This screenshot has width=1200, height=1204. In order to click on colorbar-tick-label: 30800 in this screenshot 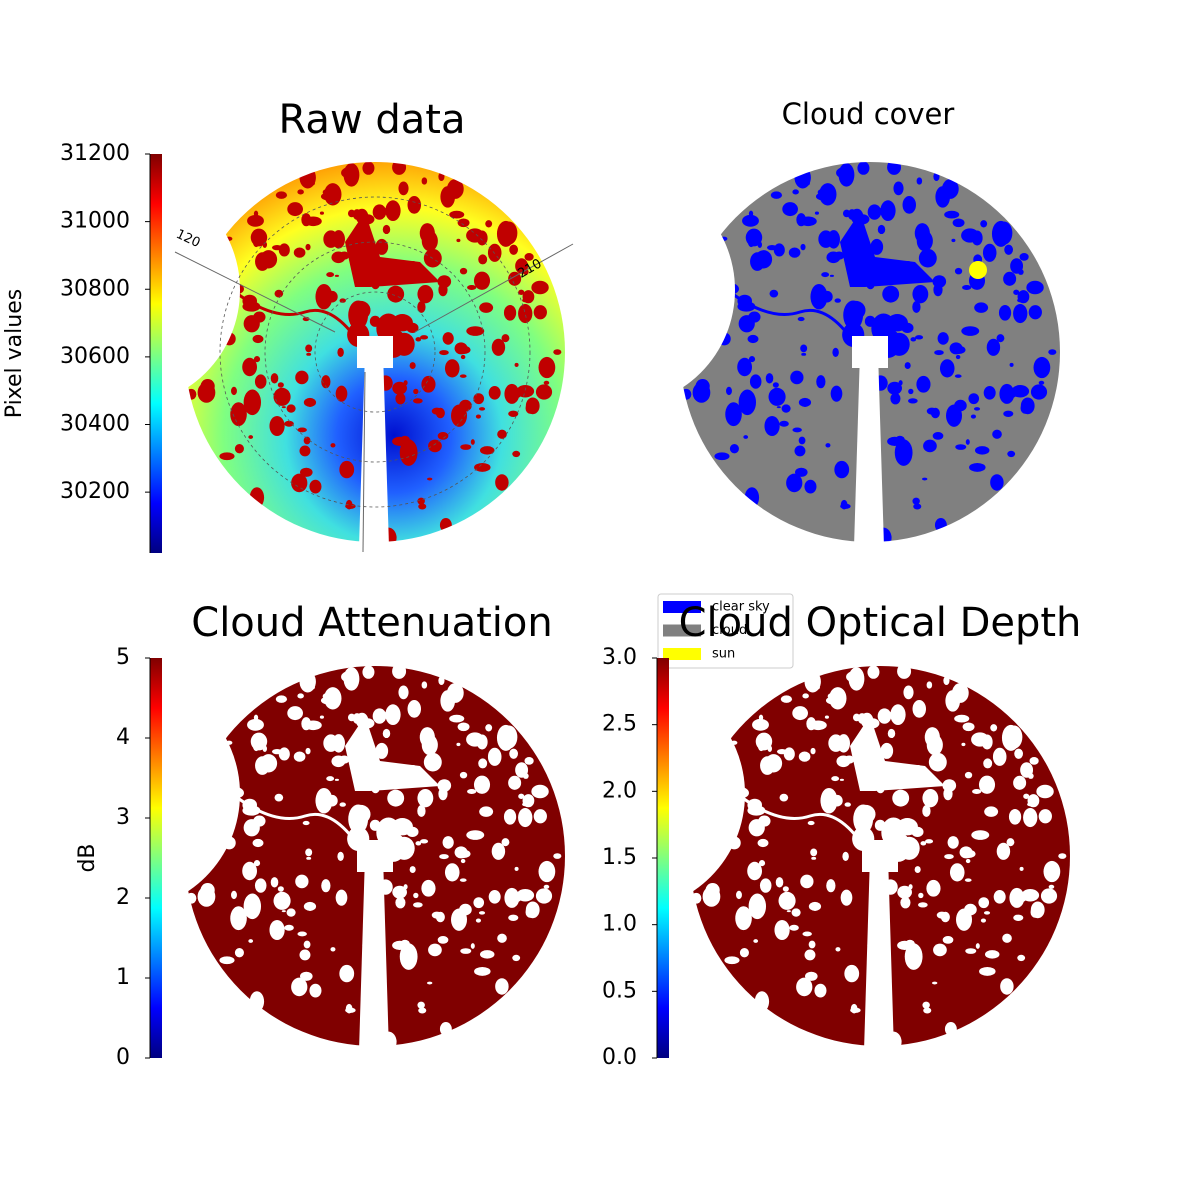, I will do `click(95, 288)`.